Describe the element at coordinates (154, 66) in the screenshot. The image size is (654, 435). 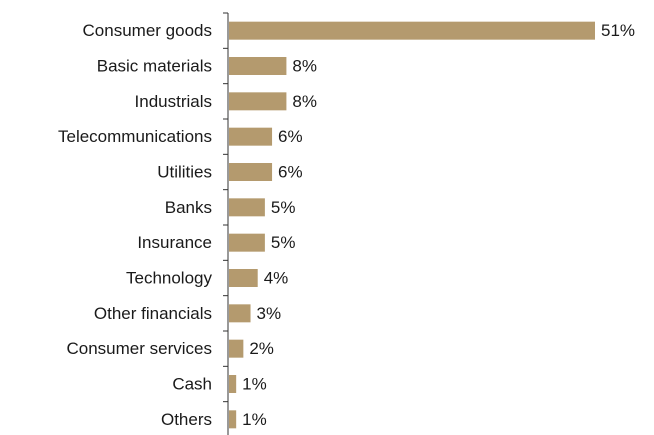
I see `category-label: Basic materials` at that location.